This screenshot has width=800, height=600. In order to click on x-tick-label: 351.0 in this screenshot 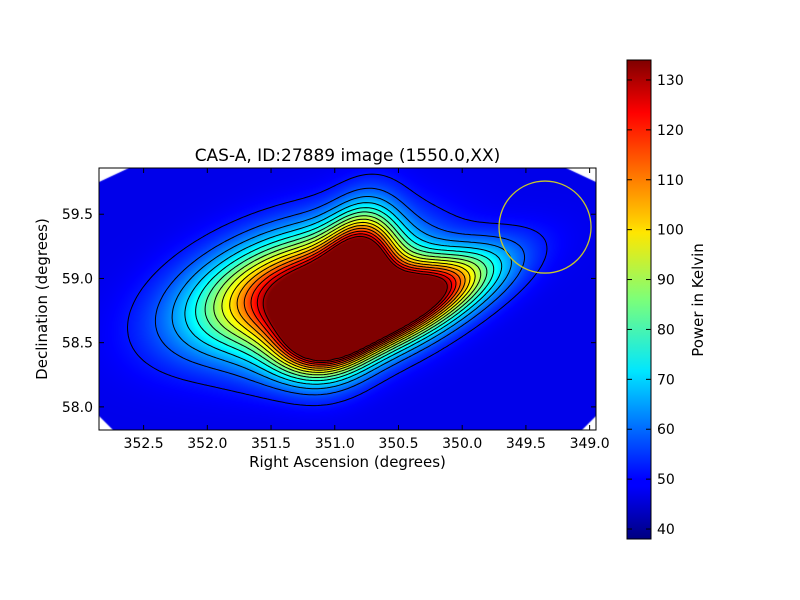, I will do `click(335, 444)`.